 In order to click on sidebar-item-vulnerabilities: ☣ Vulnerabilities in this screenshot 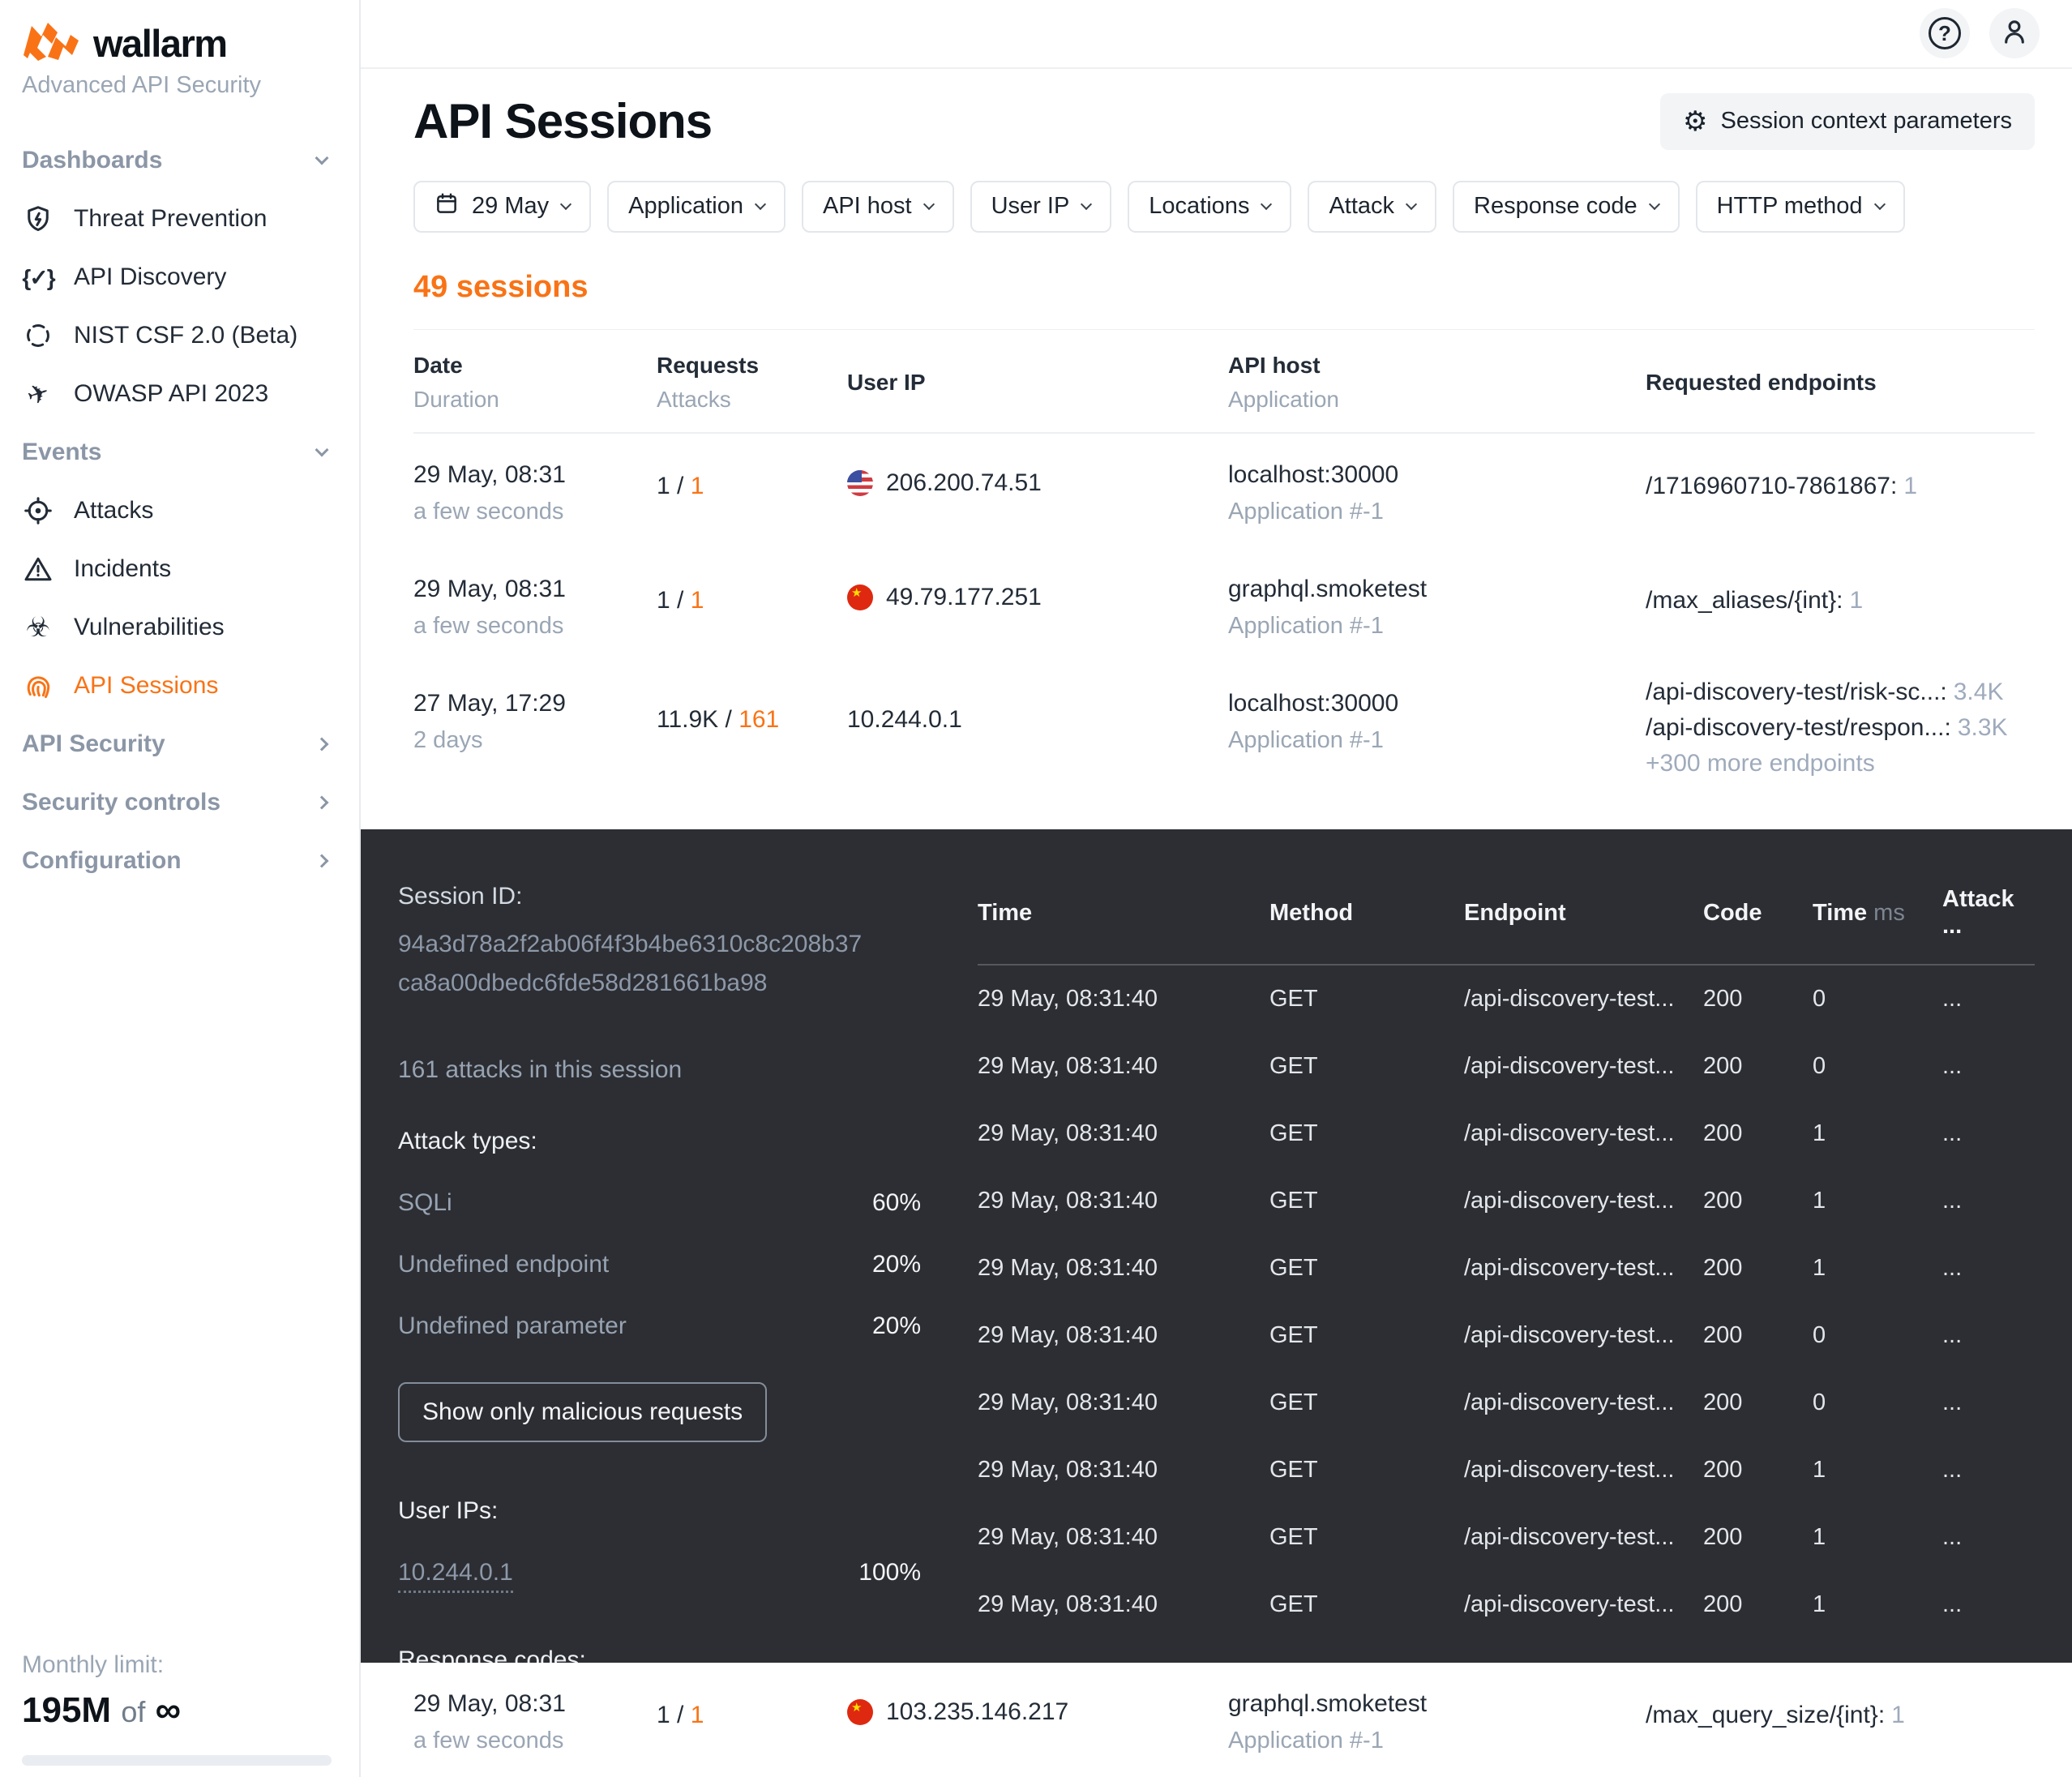, I will do `click(191, 627)`.